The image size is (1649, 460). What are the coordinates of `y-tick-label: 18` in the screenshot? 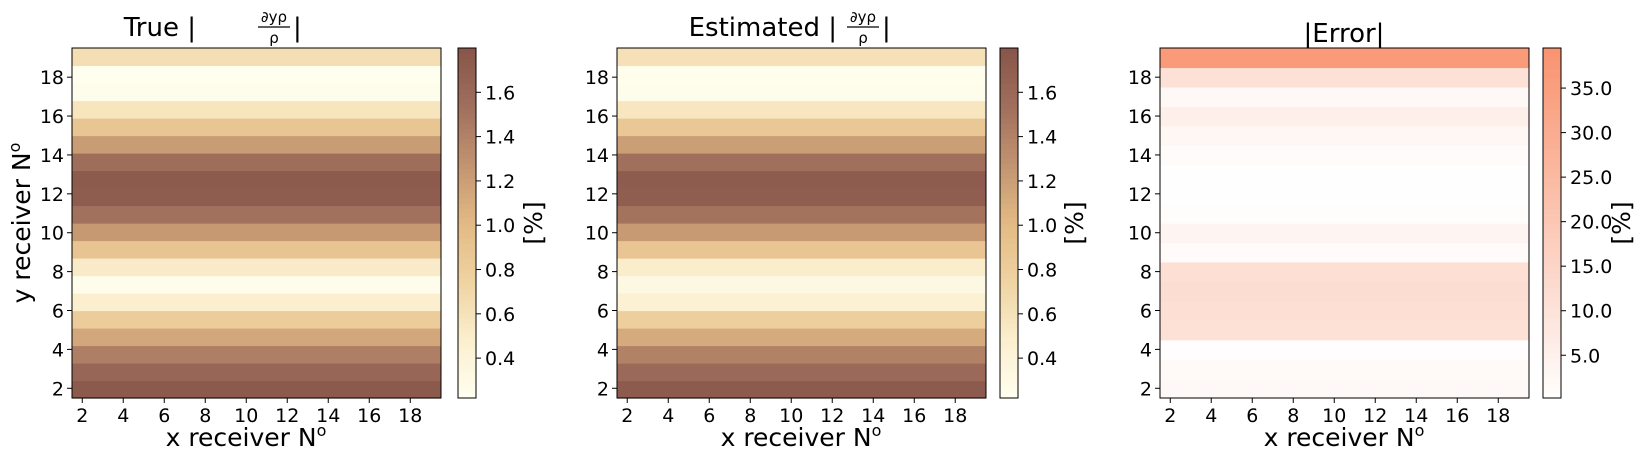 It's located at (52, 78).